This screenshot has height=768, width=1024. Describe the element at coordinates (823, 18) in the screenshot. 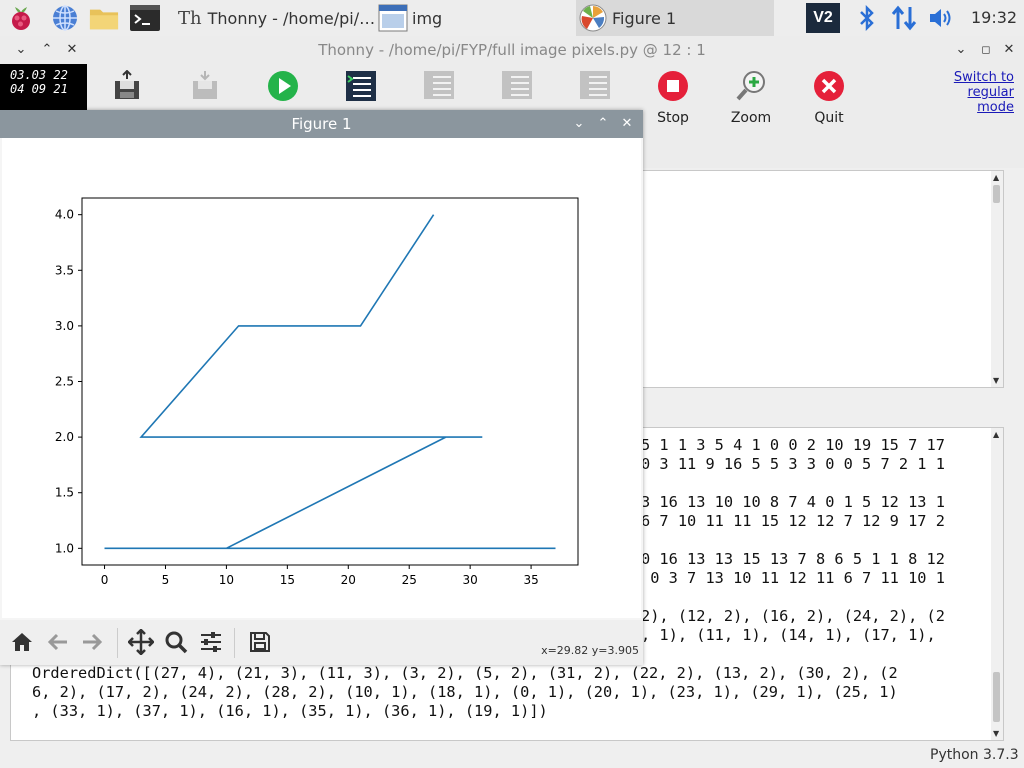

I see `vnc-icon: V2` at that location.